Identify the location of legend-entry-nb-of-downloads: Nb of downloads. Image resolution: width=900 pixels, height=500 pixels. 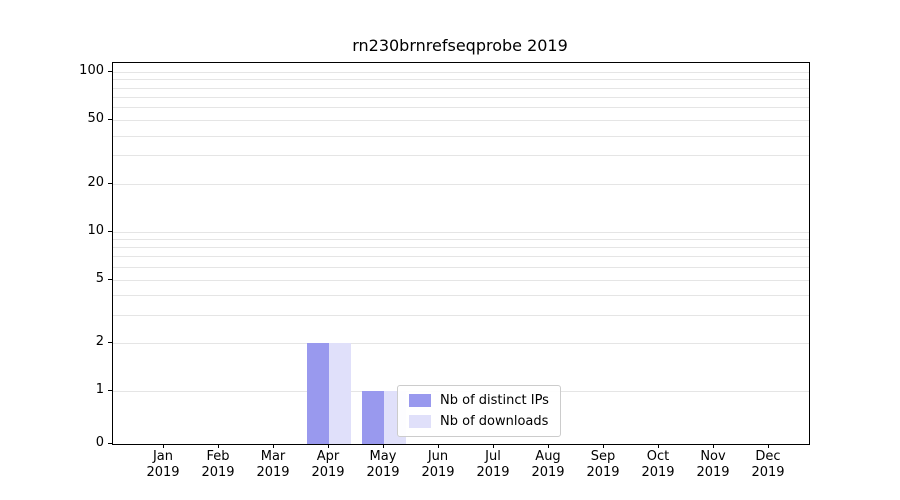
(479, 421).